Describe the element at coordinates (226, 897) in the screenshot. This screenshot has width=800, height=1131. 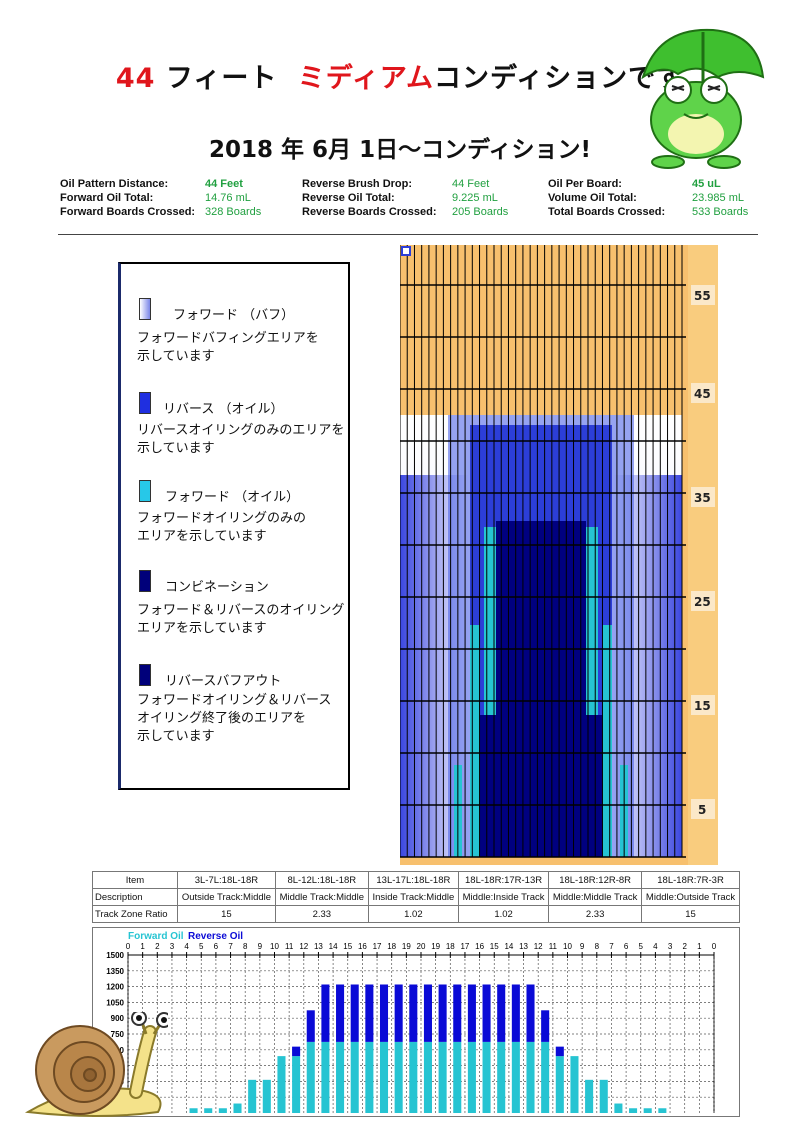
I see `table-cell: Outside Track:Middle` at that location.